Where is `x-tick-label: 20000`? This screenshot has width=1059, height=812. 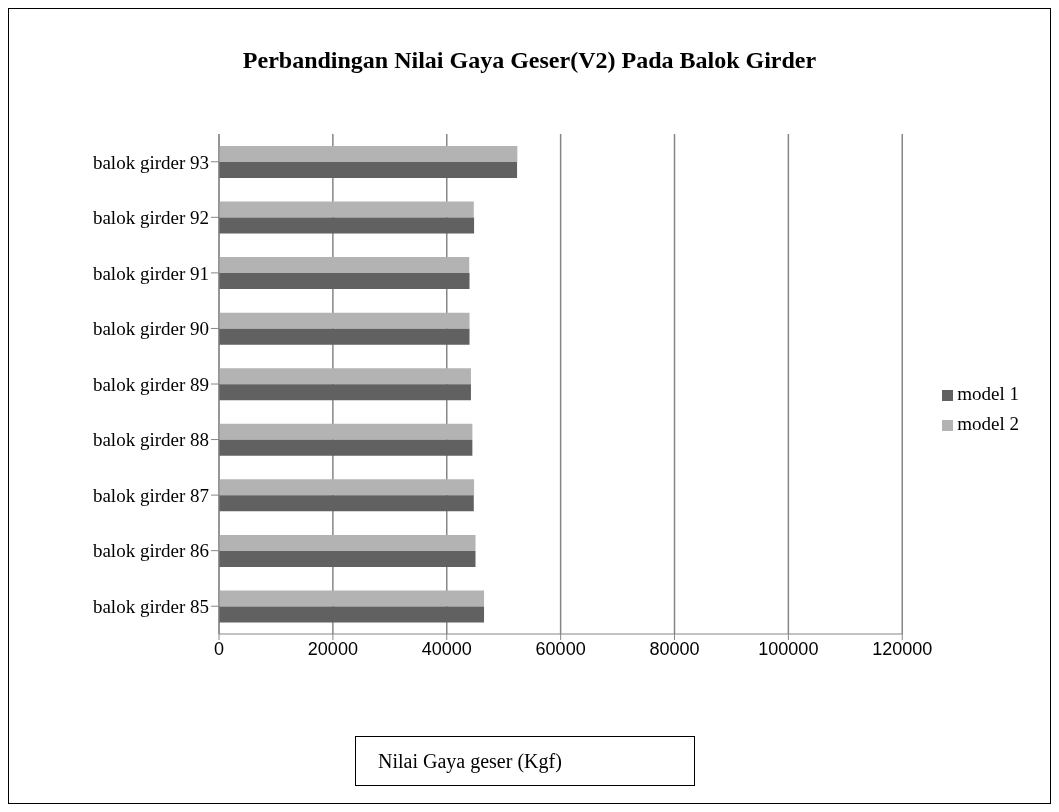 x-tick-label: 20000 is located at coordinates (332, 648).